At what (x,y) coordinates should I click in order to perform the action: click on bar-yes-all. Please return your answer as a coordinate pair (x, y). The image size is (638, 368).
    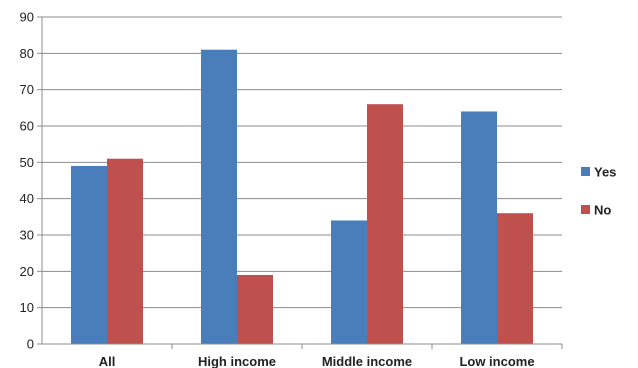
    Looking at the image, I should click on (89, 254).